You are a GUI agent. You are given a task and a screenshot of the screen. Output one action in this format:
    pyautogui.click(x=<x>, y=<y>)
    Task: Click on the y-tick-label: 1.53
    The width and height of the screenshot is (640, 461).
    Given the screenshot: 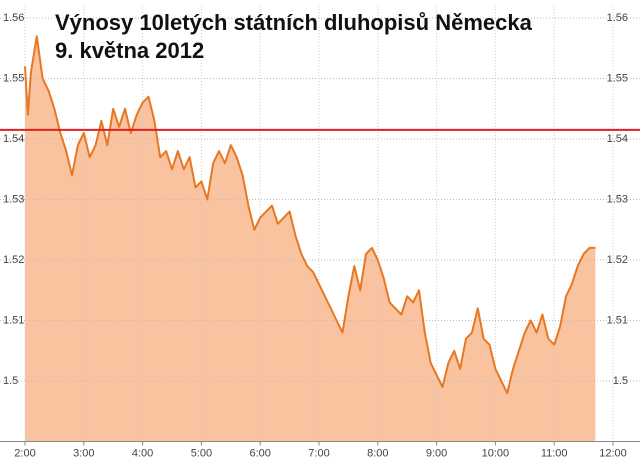 What is the action you would take?
    pyautogui.click(x=13, y=199)
    